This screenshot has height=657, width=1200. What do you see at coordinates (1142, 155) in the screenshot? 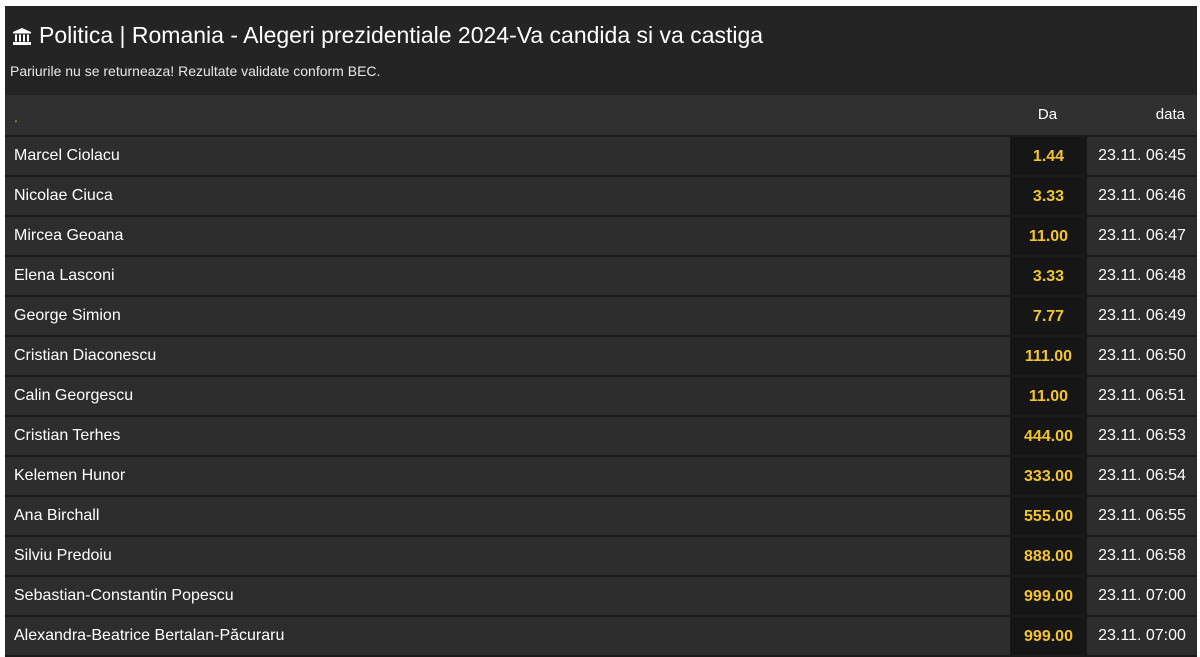
I see `event-date: 23.11. 06:45` at bounding box center [1142, 155].